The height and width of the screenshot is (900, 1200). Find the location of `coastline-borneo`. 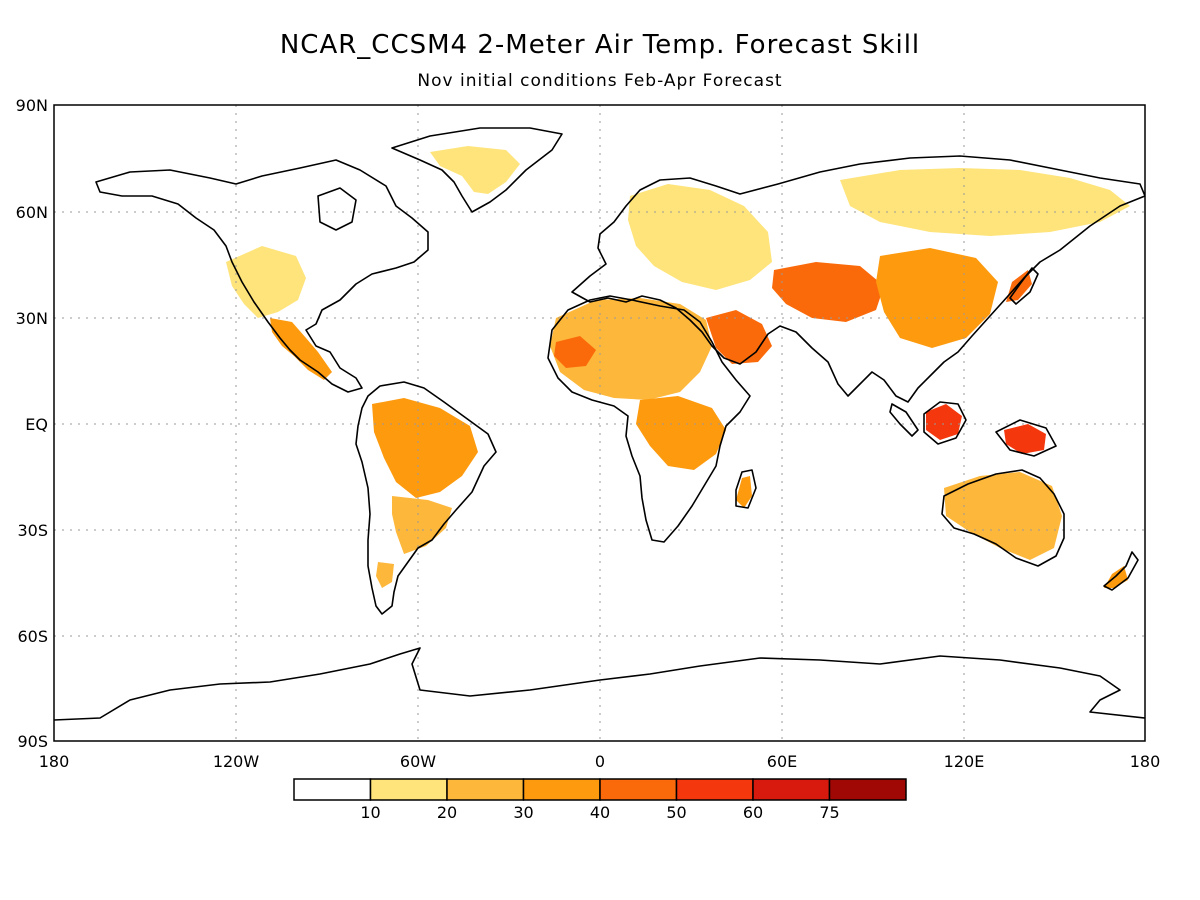

coastline-borneo is located at coordinates (945, 423).